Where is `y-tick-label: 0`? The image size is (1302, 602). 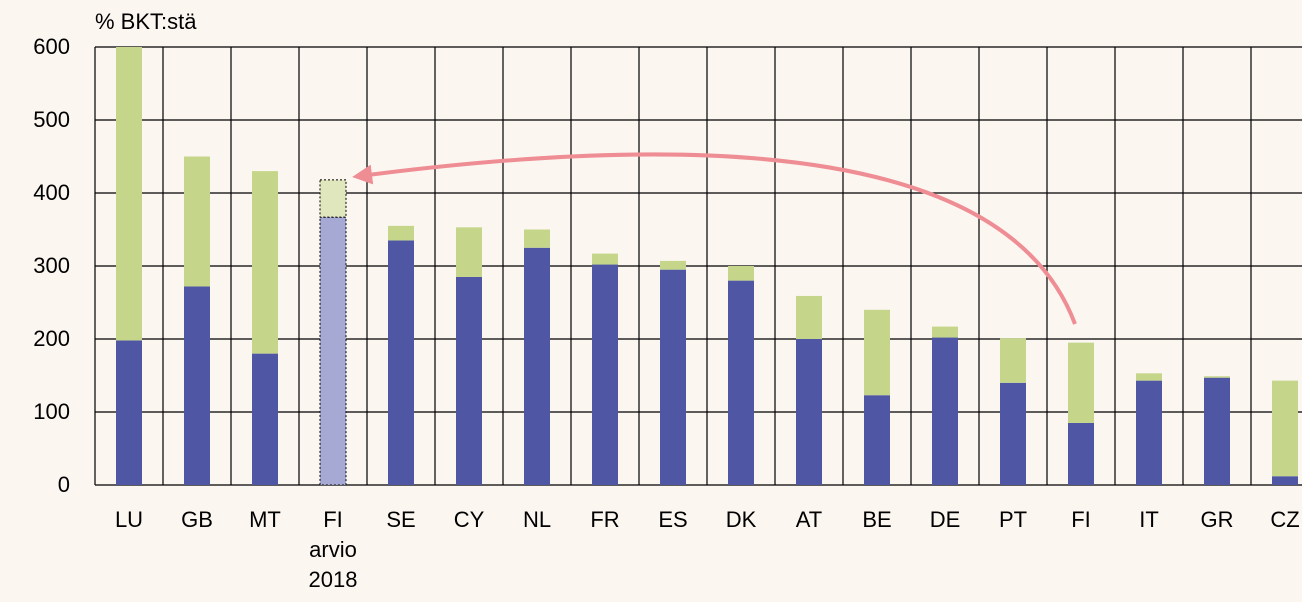 y-tick-label: 0 is located at coordinates (63, 484).